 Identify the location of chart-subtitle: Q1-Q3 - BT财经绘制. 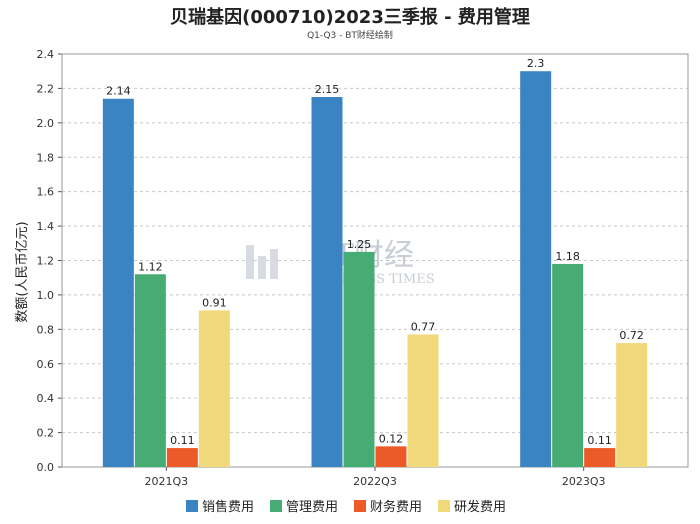
(350, 36).